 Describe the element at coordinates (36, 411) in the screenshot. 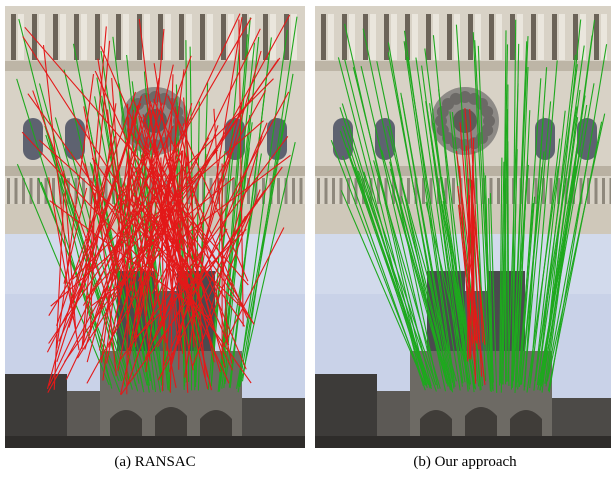

I see `left-building` at that location.